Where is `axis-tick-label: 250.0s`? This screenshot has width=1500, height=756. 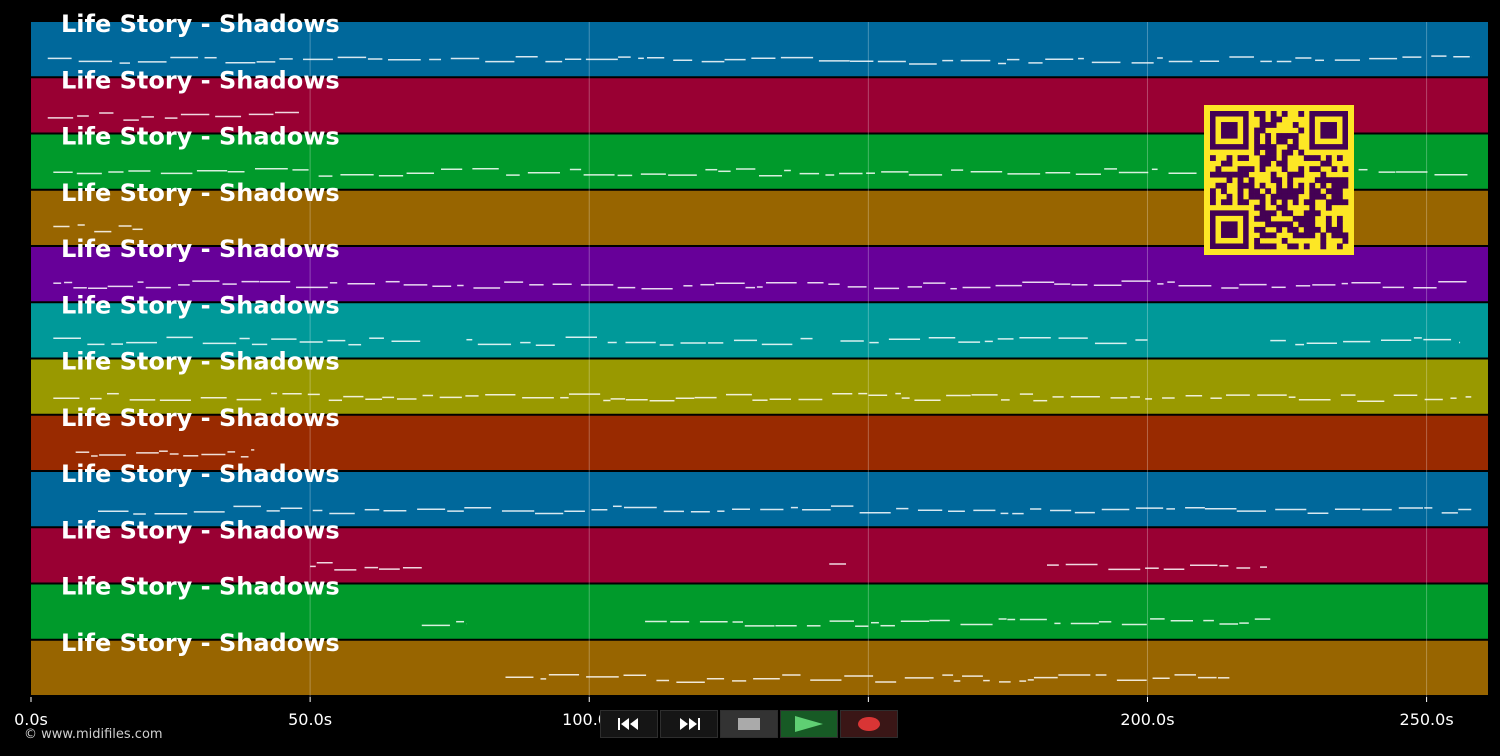
axis-tick-label: 250.0s is located at coordinates (1427, 719).